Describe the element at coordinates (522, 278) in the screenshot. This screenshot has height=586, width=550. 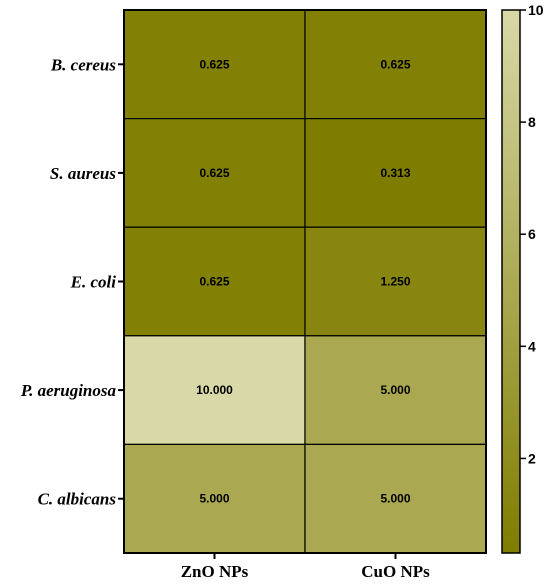
I see `colorbar: 2 4 6 8 10` at that location.